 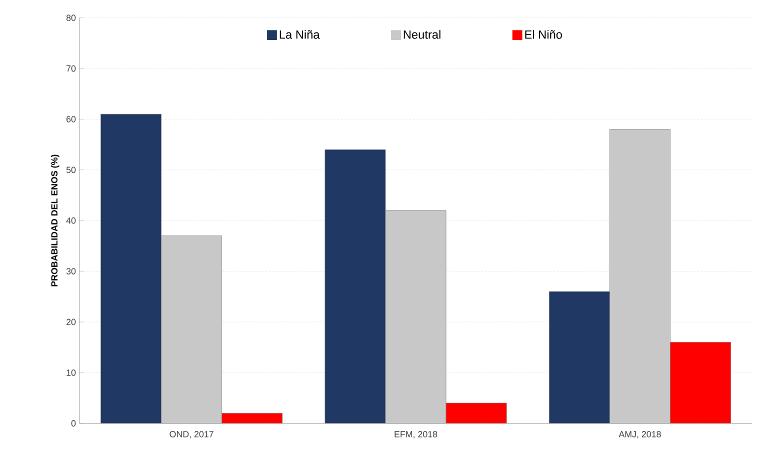 I want to click on y-tick-label: 40, so click(x=71, y=220).